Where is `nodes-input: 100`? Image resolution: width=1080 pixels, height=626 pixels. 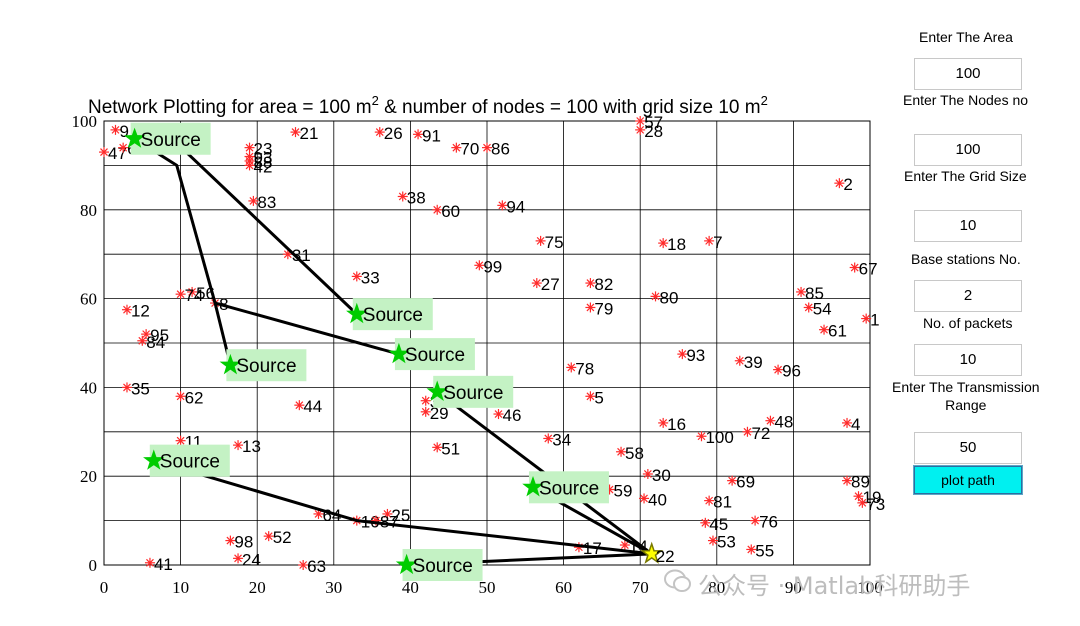
nodes-input: 100 is located at coordinates (968, 150).